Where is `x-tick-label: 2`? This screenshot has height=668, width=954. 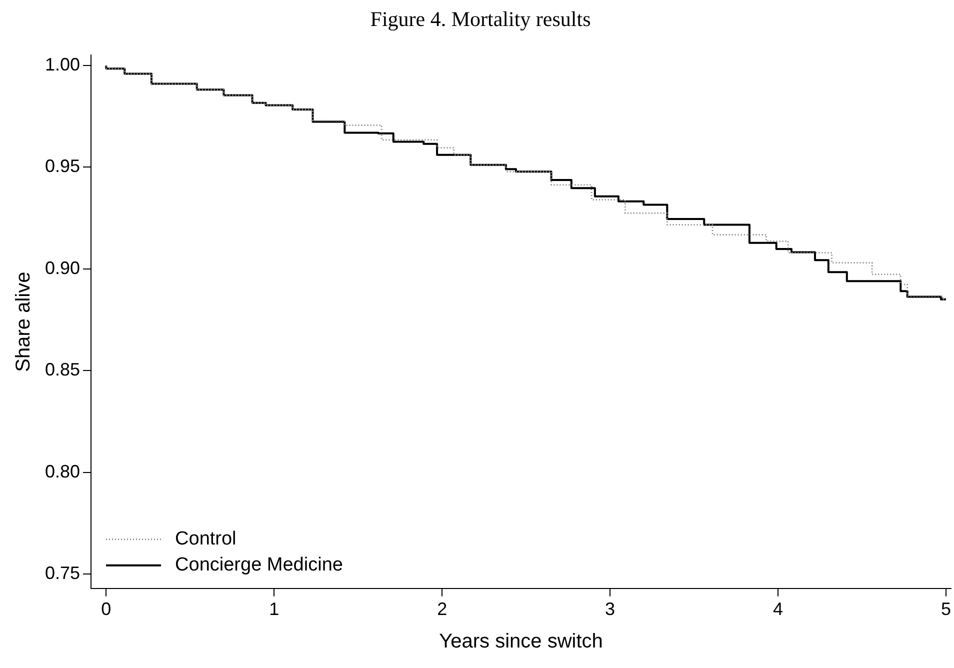
x-tick-label: 2 is located at coordinates (442, 609).